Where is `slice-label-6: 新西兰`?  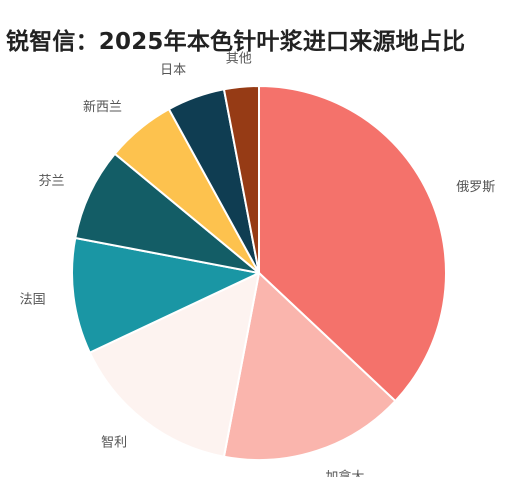
slice-label-6: 新西兰 is located at coordinates (102, 107).